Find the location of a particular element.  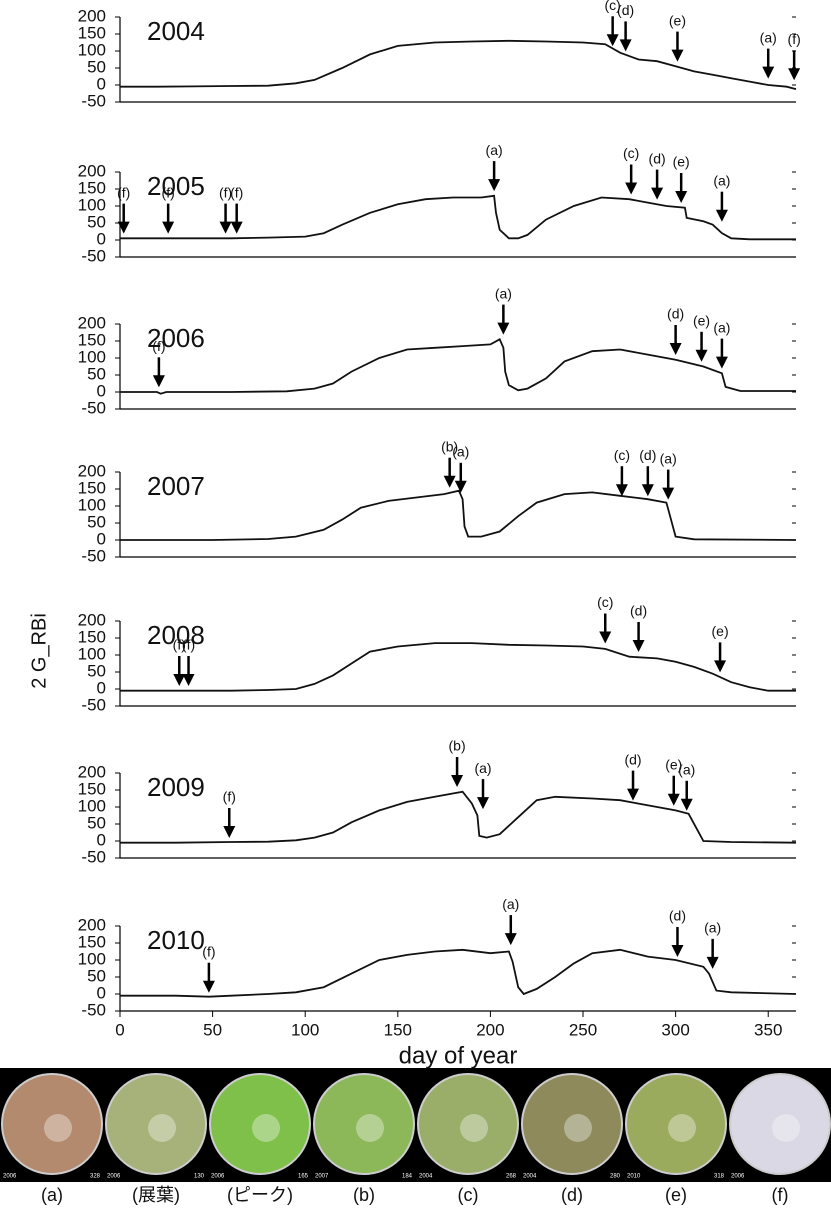

photo-label: (f) is located at coordinates (780, 1195).